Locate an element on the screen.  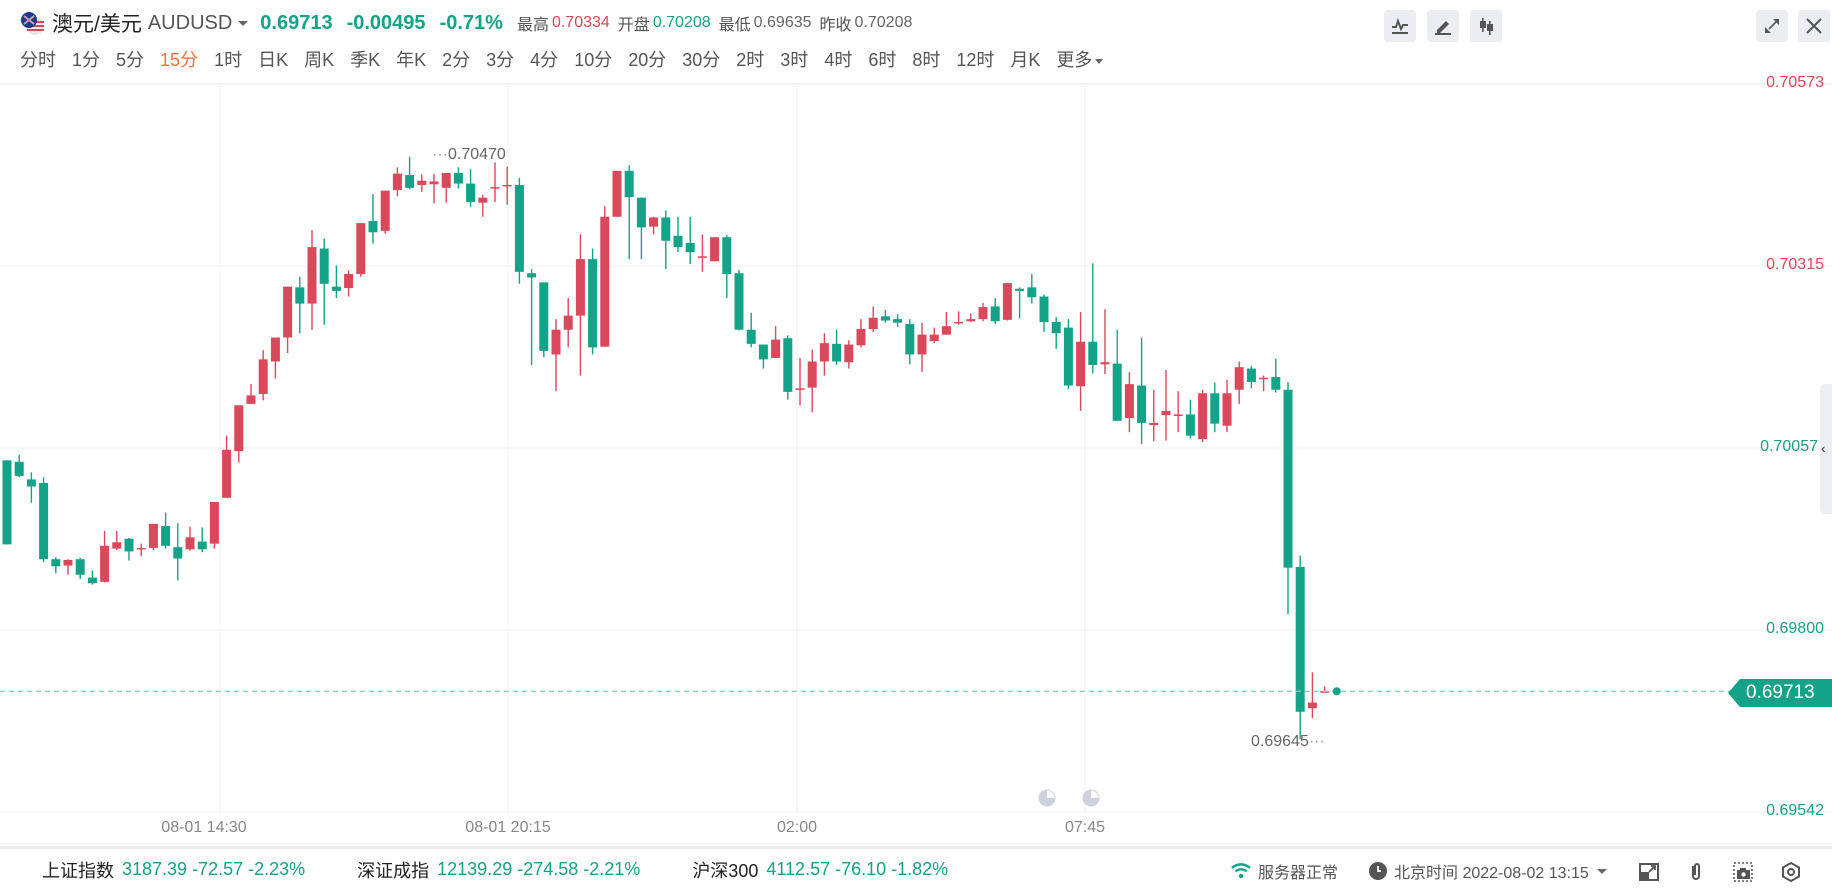
stat-prev-close-value: 0.70208 is located at coordinates (883, 22).